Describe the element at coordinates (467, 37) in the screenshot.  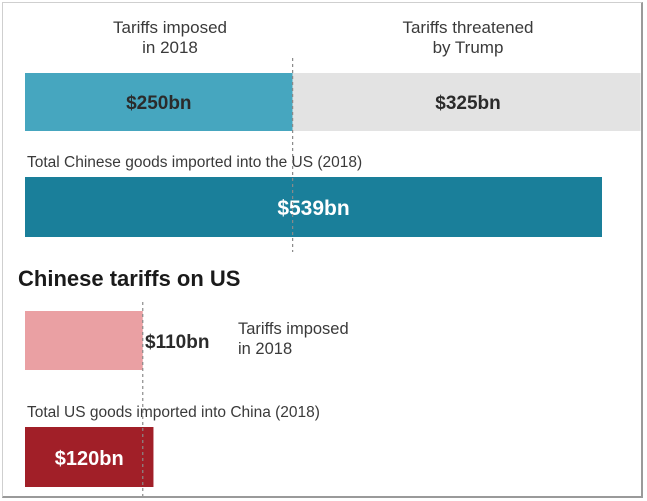
I see `header-tariffs-threatened: Tariffs threatened by Trump` at that location.